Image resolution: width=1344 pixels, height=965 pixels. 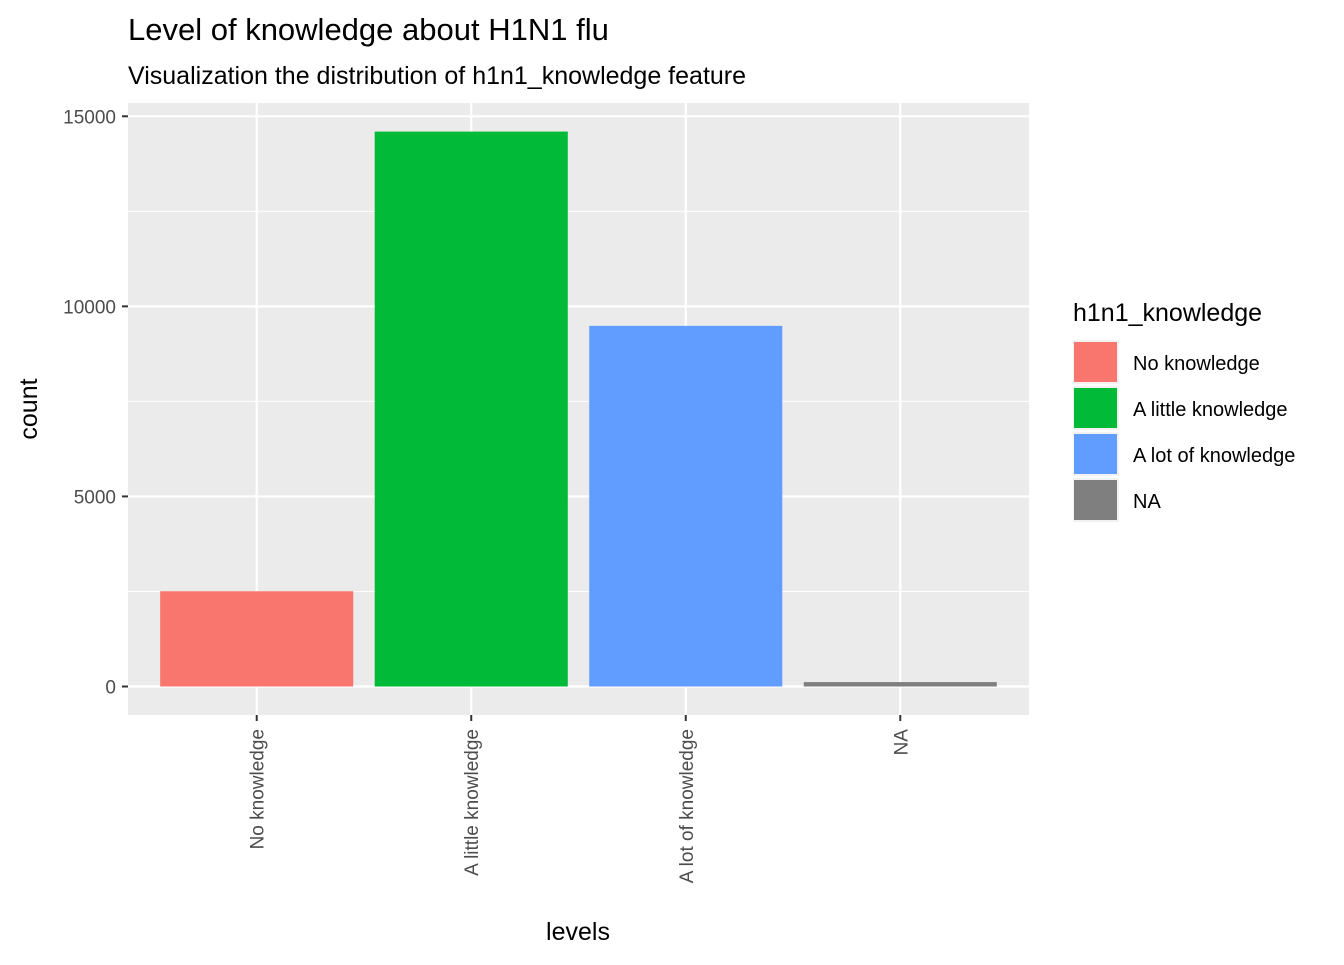 I want to click on chart-title: Level of knowledge about H1N1 flu, so click(x=368, y=29).